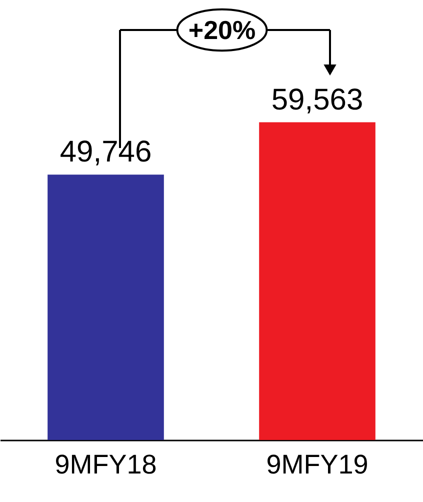  Describe the element at coordinates (317, 99) in the screenshot. I see `data-label: 59,563` at that location.